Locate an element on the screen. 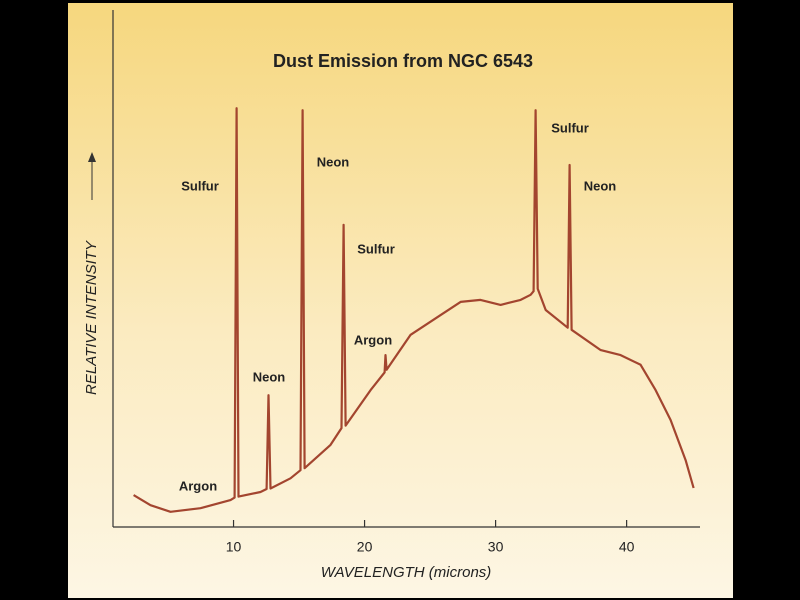 The height and width of the screenshot is (600, 800). x-axis-label: WAVELENGTH (microns) is located at coordinates (406, 572).